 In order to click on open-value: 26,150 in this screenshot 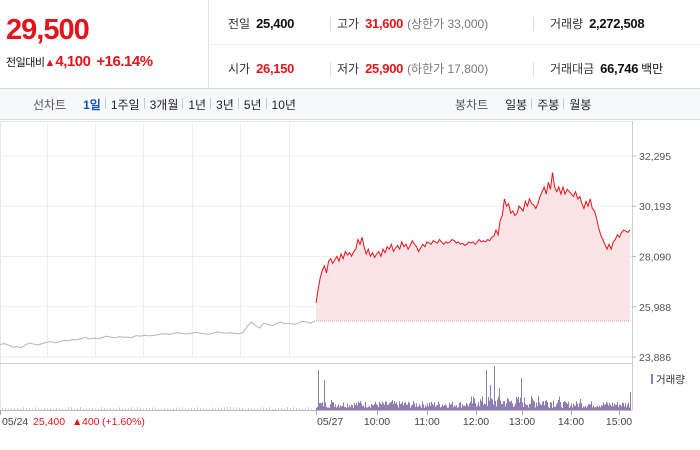, I will do `click(275, 68)`.